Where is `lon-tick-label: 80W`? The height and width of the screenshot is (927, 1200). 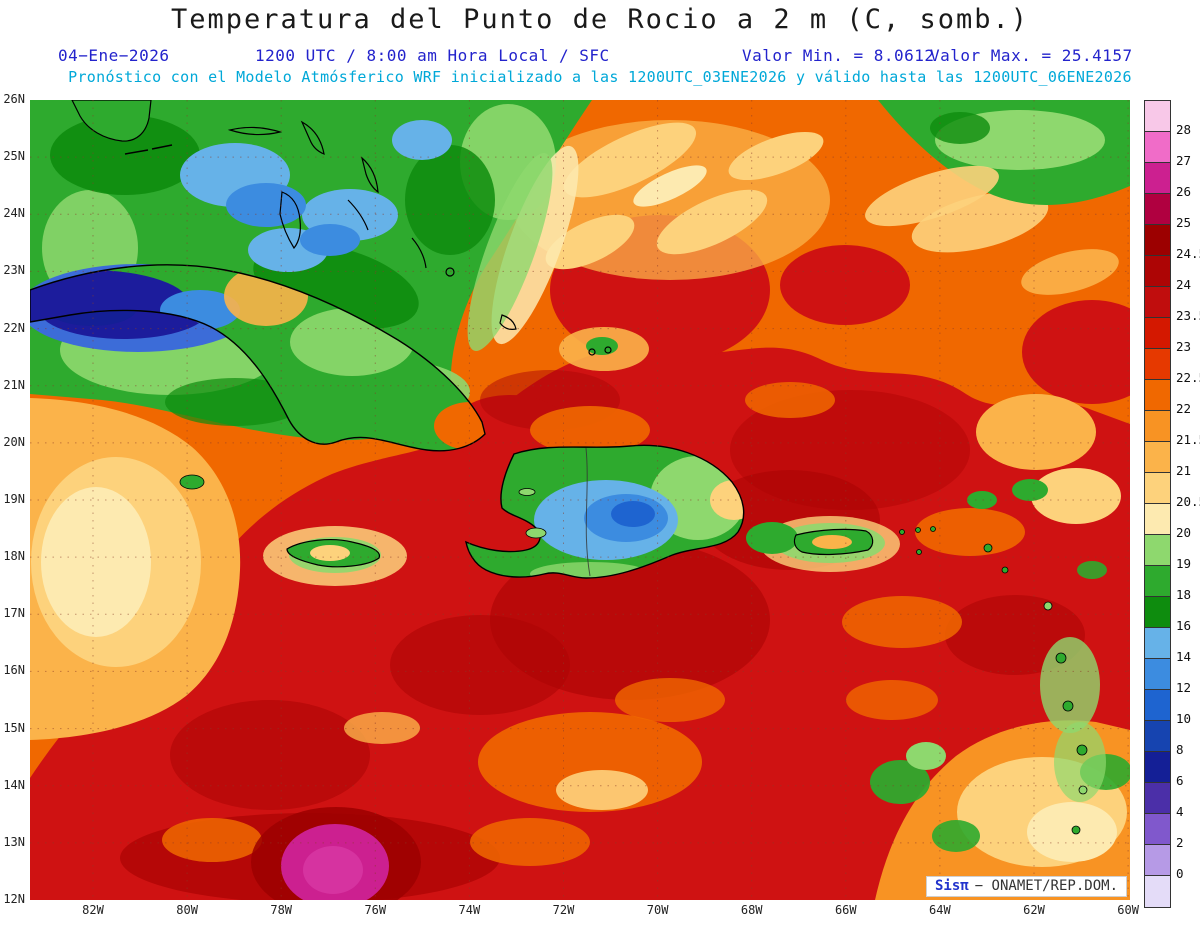 lon-tick-label: 80W is located at coordinates (187, 910).